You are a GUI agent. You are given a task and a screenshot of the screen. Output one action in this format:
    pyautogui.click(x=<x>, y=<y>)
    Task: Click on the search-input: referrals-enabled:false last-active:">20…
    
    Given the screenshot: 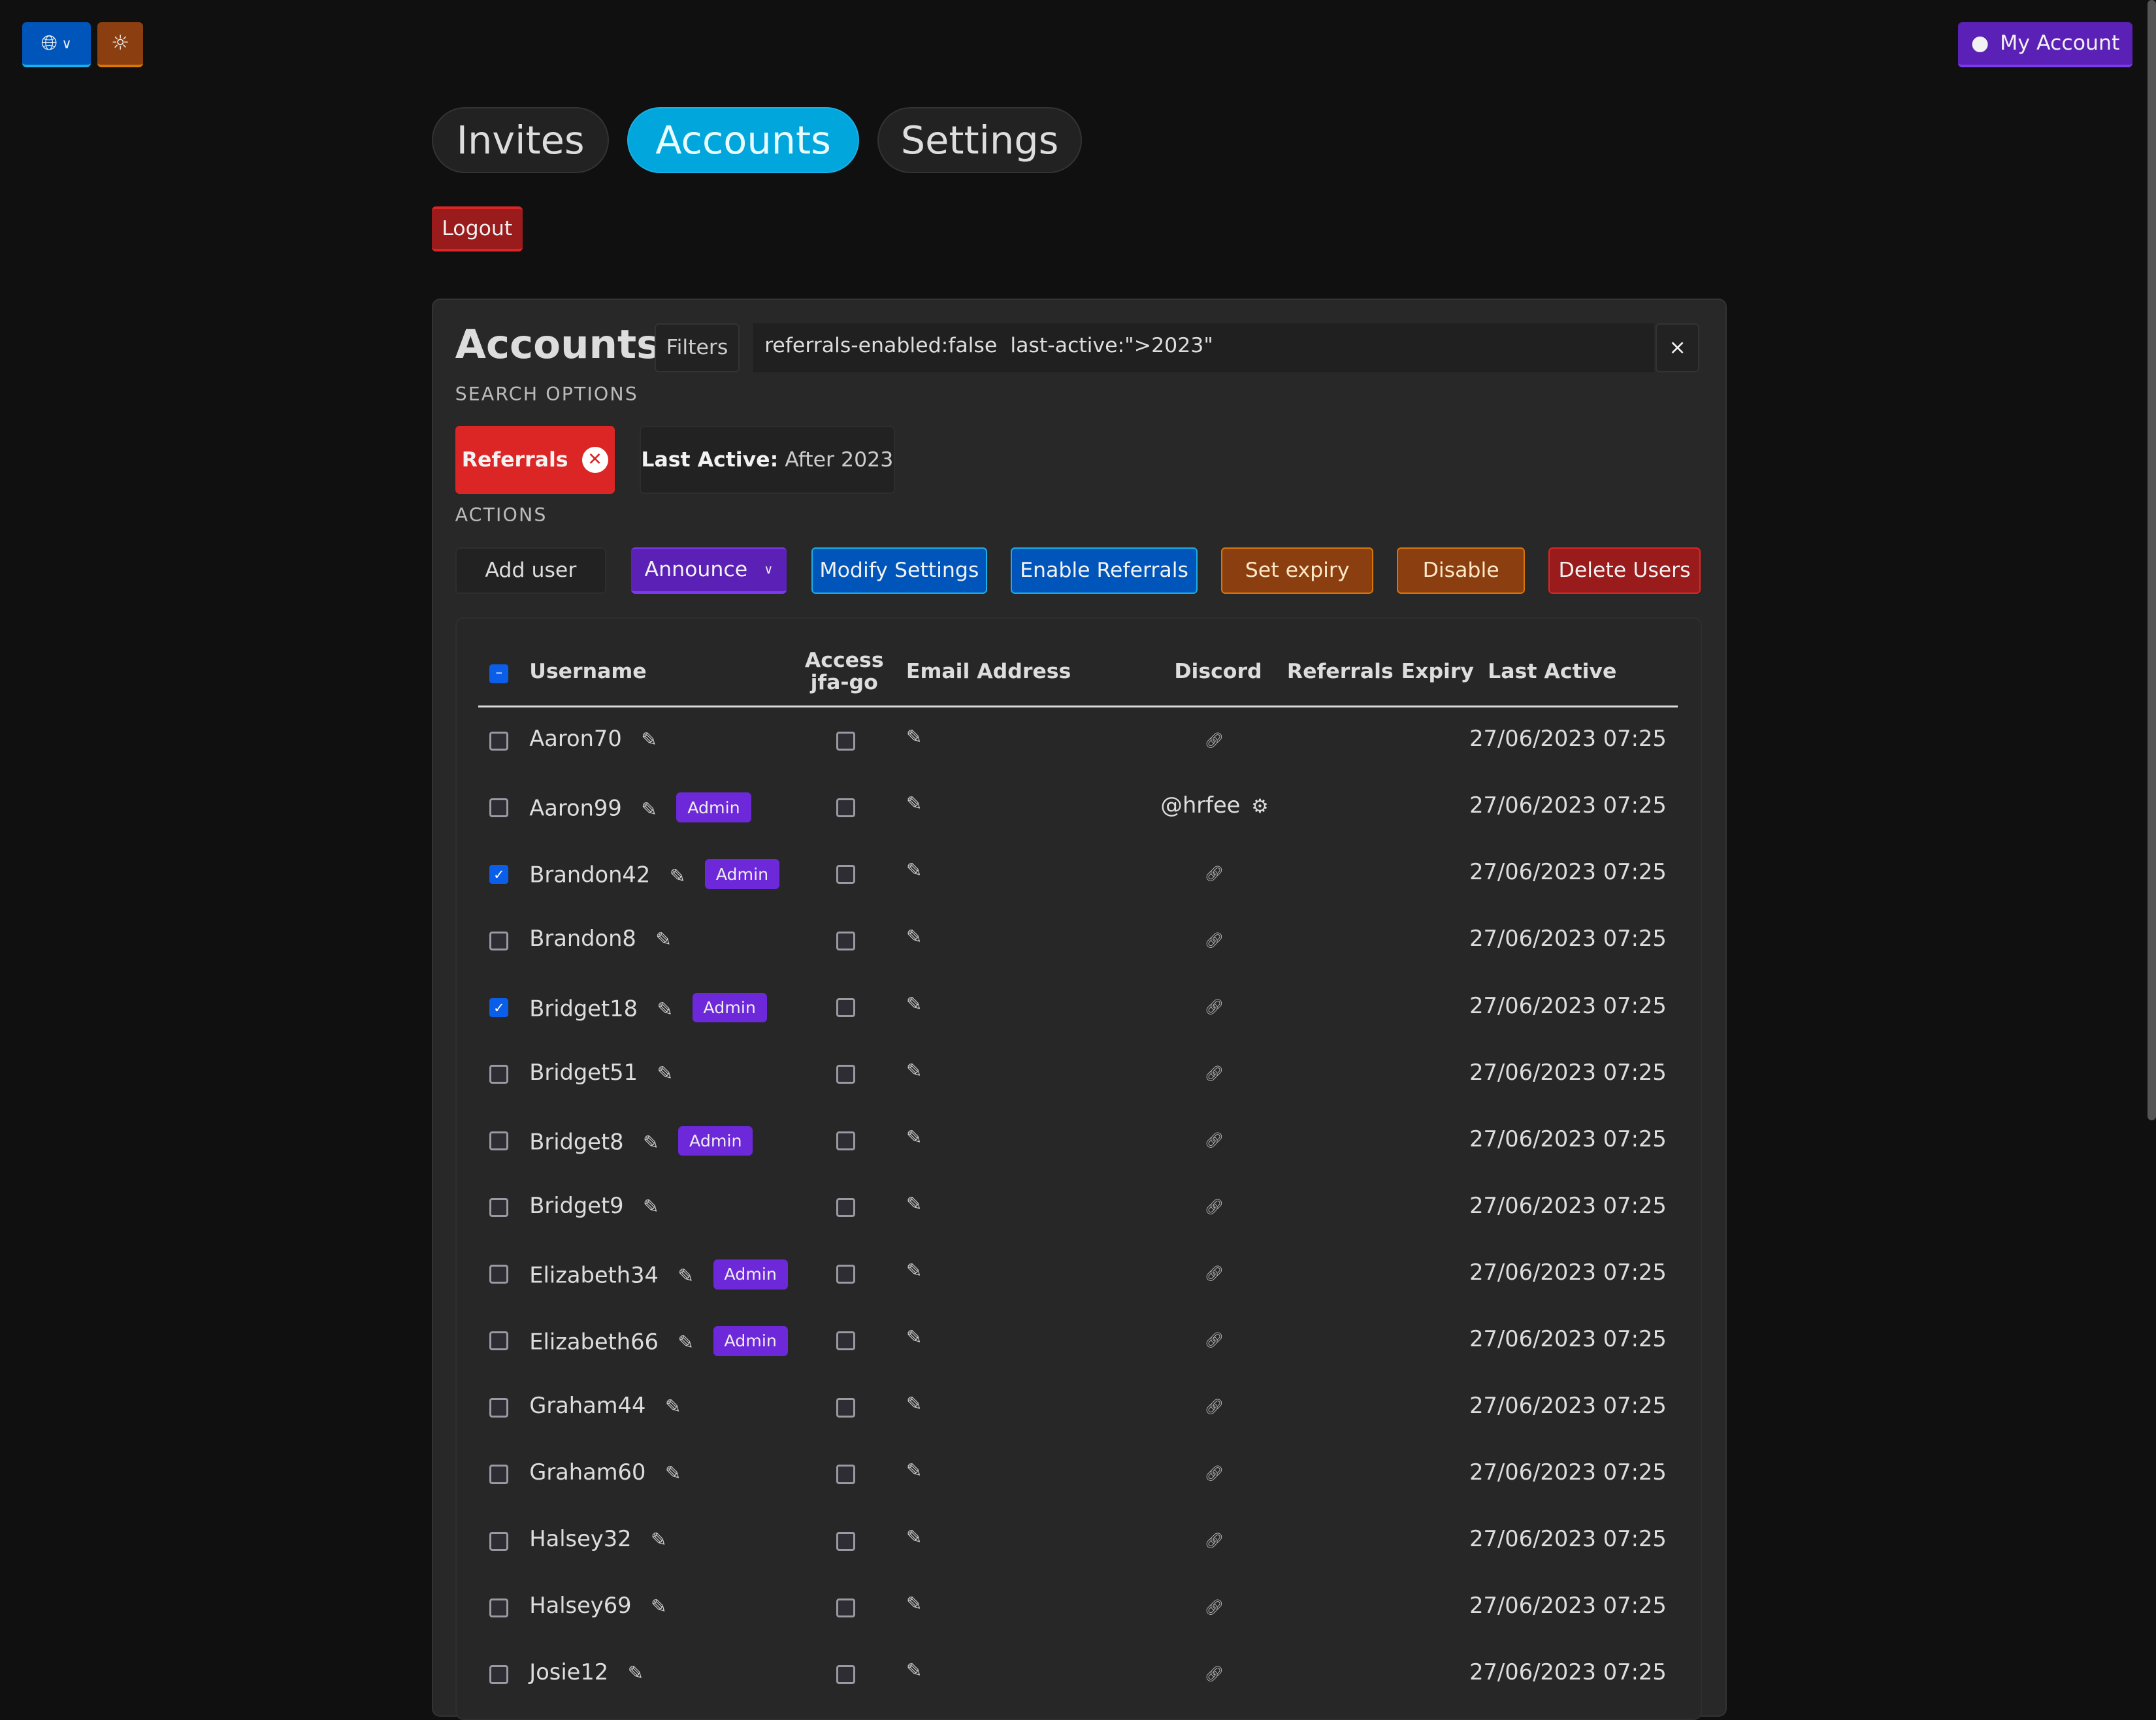 What is the action you would take?
    pyautogui.click(x=1203, y=348)
    